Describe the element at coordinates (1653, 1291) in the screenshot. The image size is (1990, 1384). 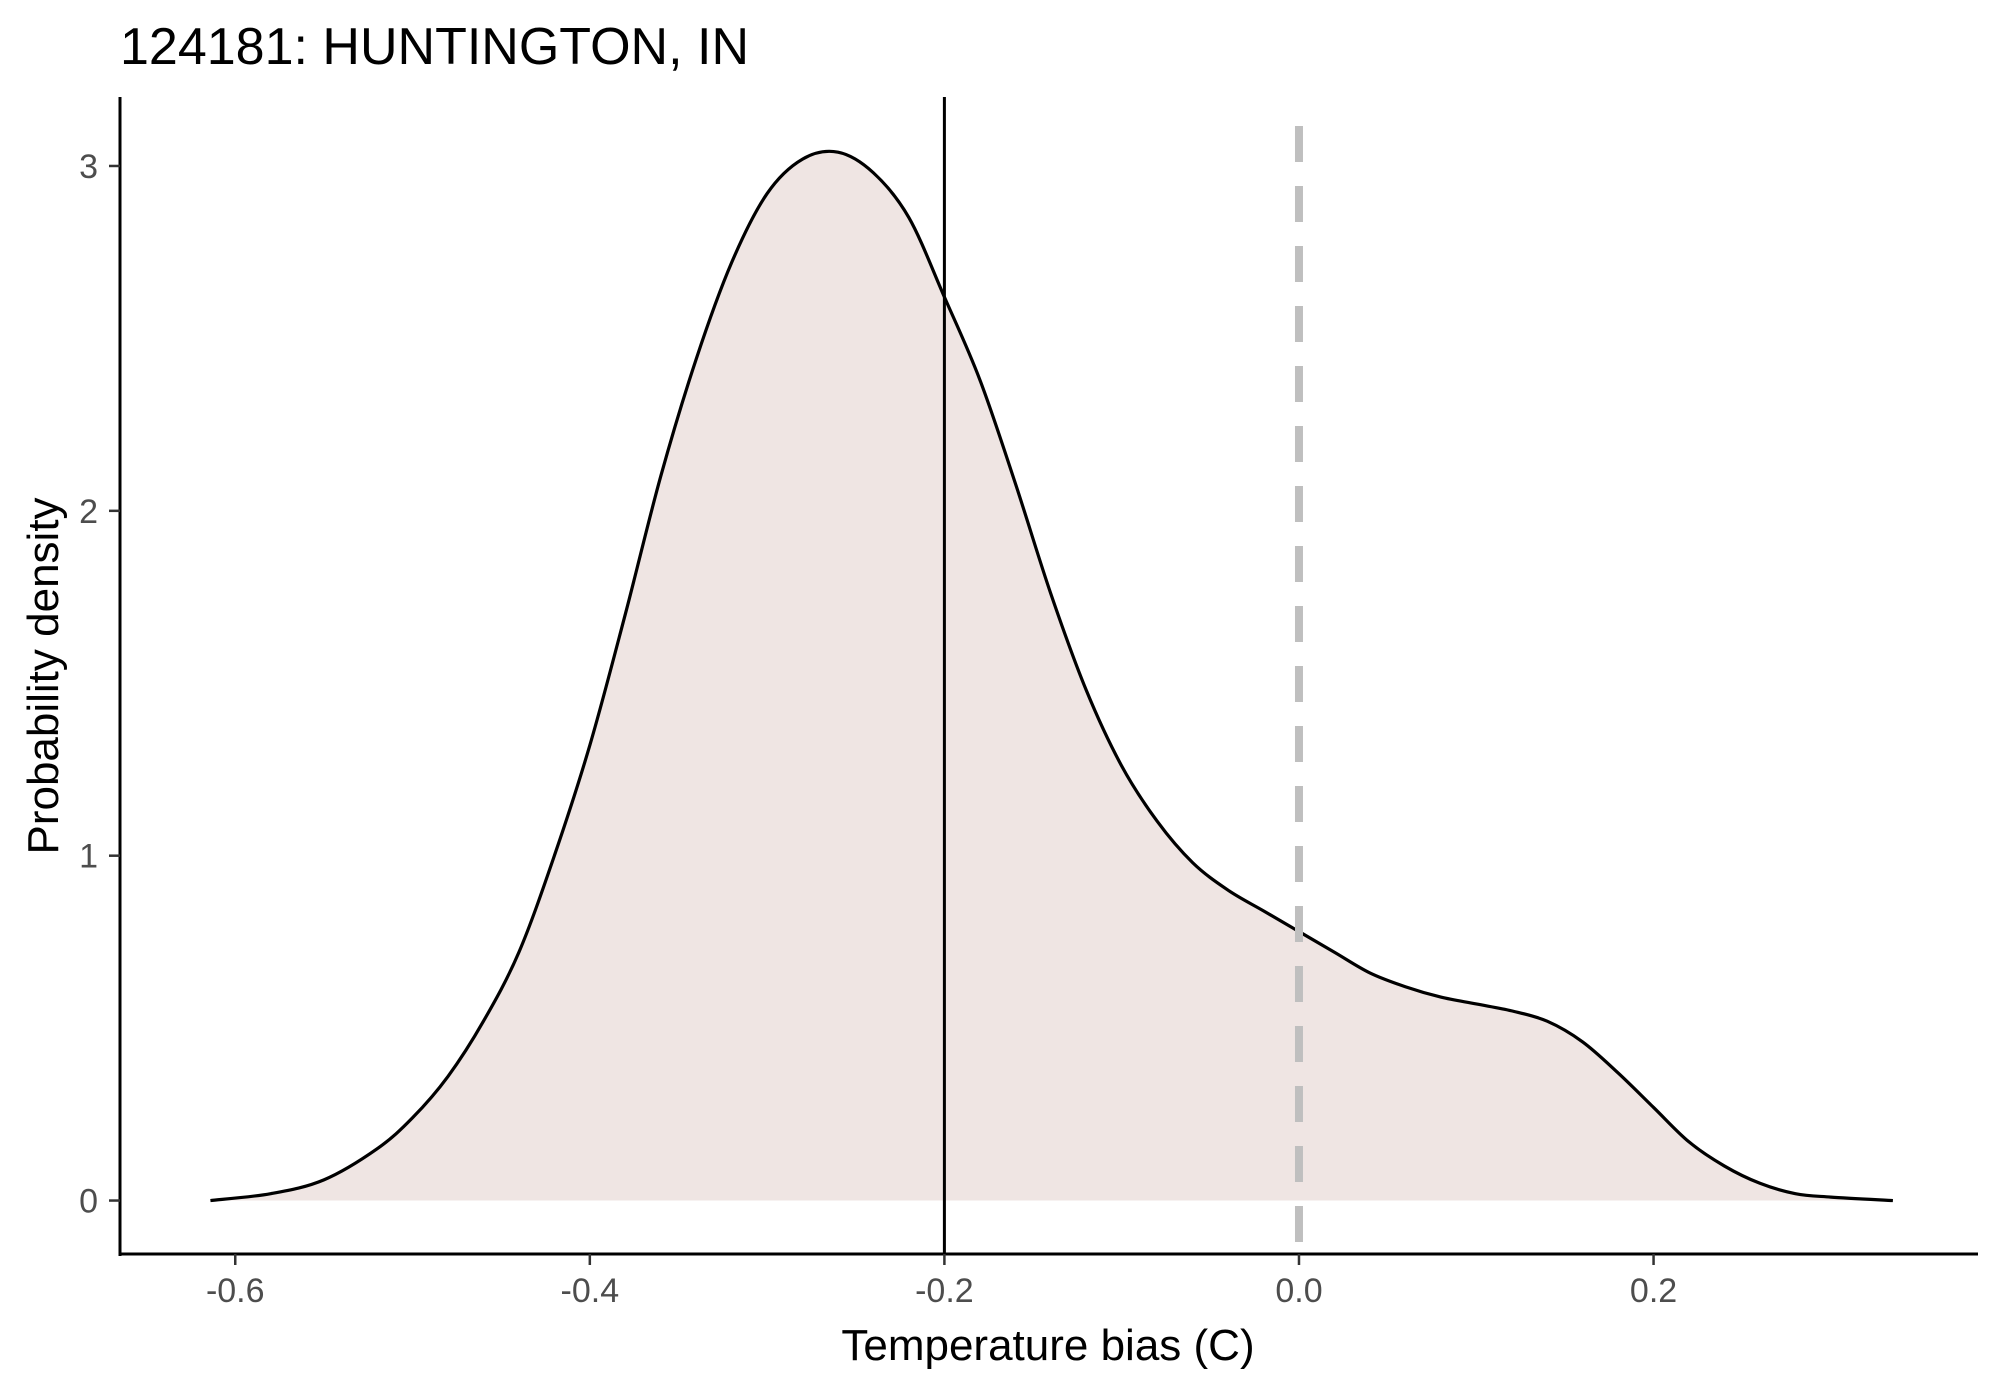
I see `x-tick-label: 0.2` at that location.